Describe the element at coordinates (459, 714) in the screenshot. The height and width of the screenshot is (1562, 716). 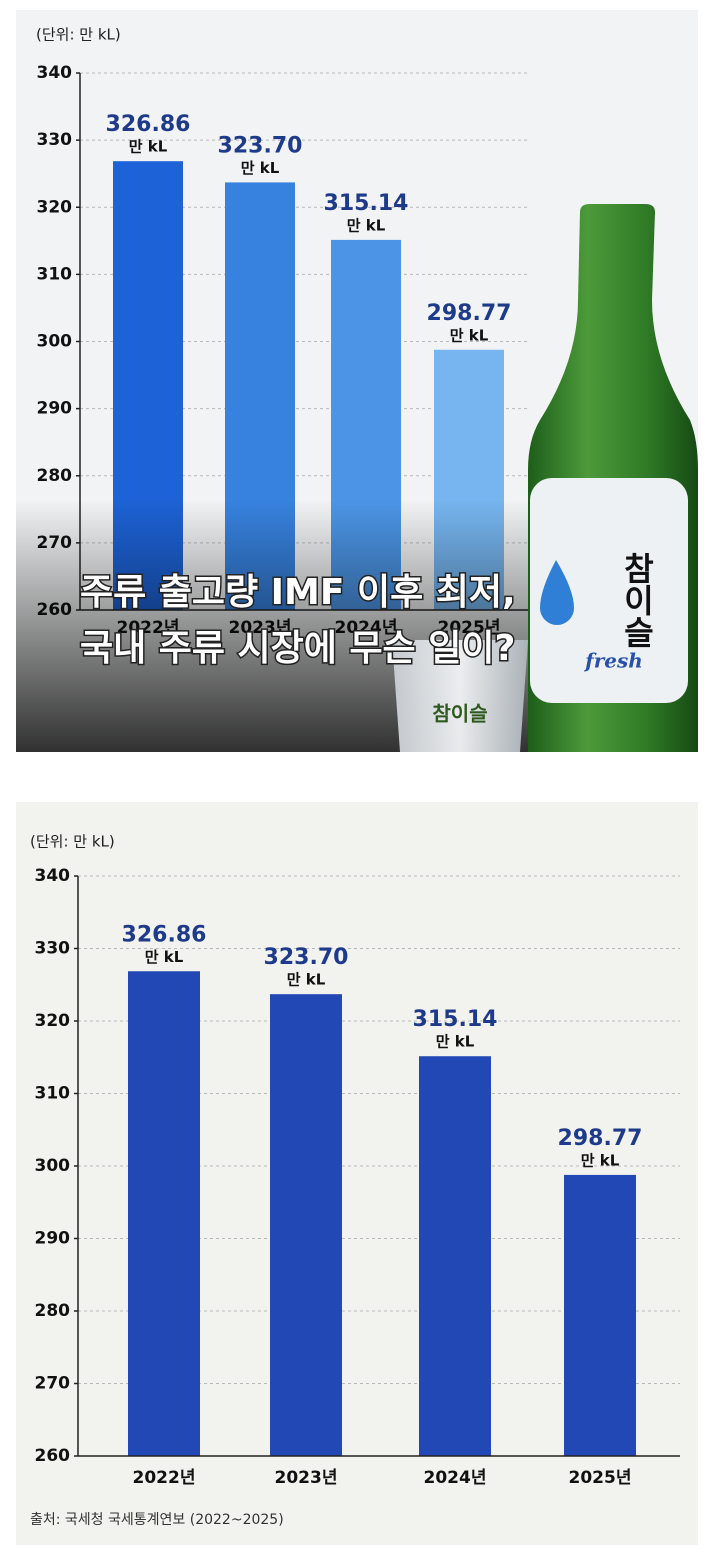
I see `glass-brand: 참이슬` at that location.